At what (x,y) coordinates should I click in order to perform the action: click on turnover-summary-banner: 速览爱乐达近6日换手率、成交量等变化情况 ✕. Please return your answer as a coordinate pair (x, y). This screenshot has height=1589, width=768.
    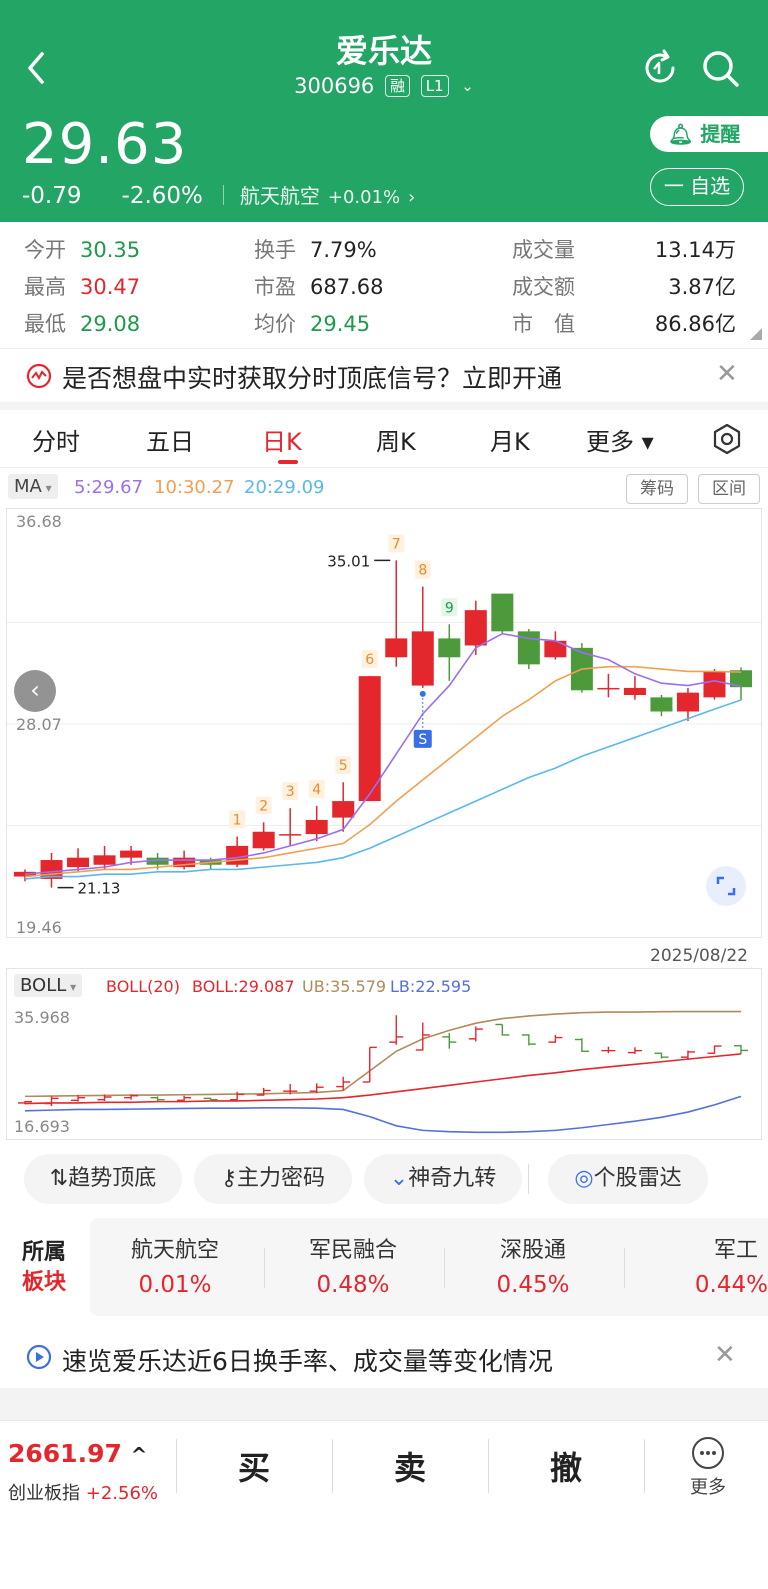
    Looking at the image, I should click on (384, 1357).